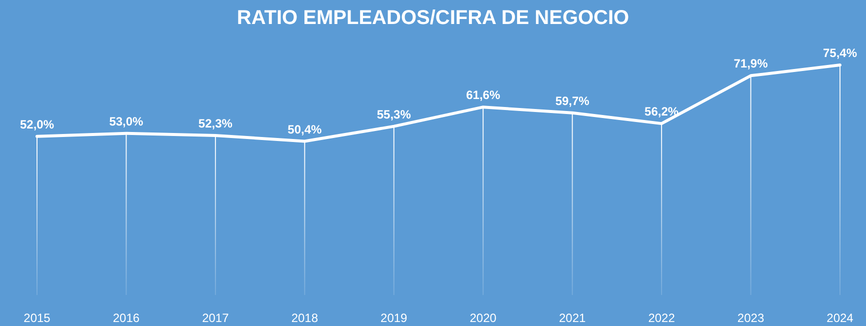  I want to click on data-label: 56,2%, so click(661, 111).